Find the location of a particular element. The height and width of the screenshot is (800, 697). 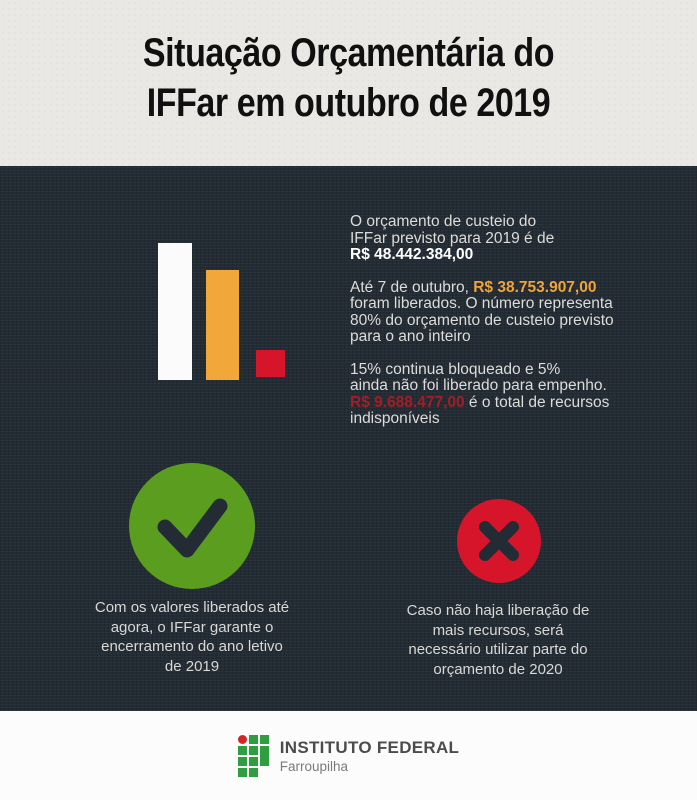

logo-title: INSTITUTO FEDERAL is located at coordinates (369, 747).